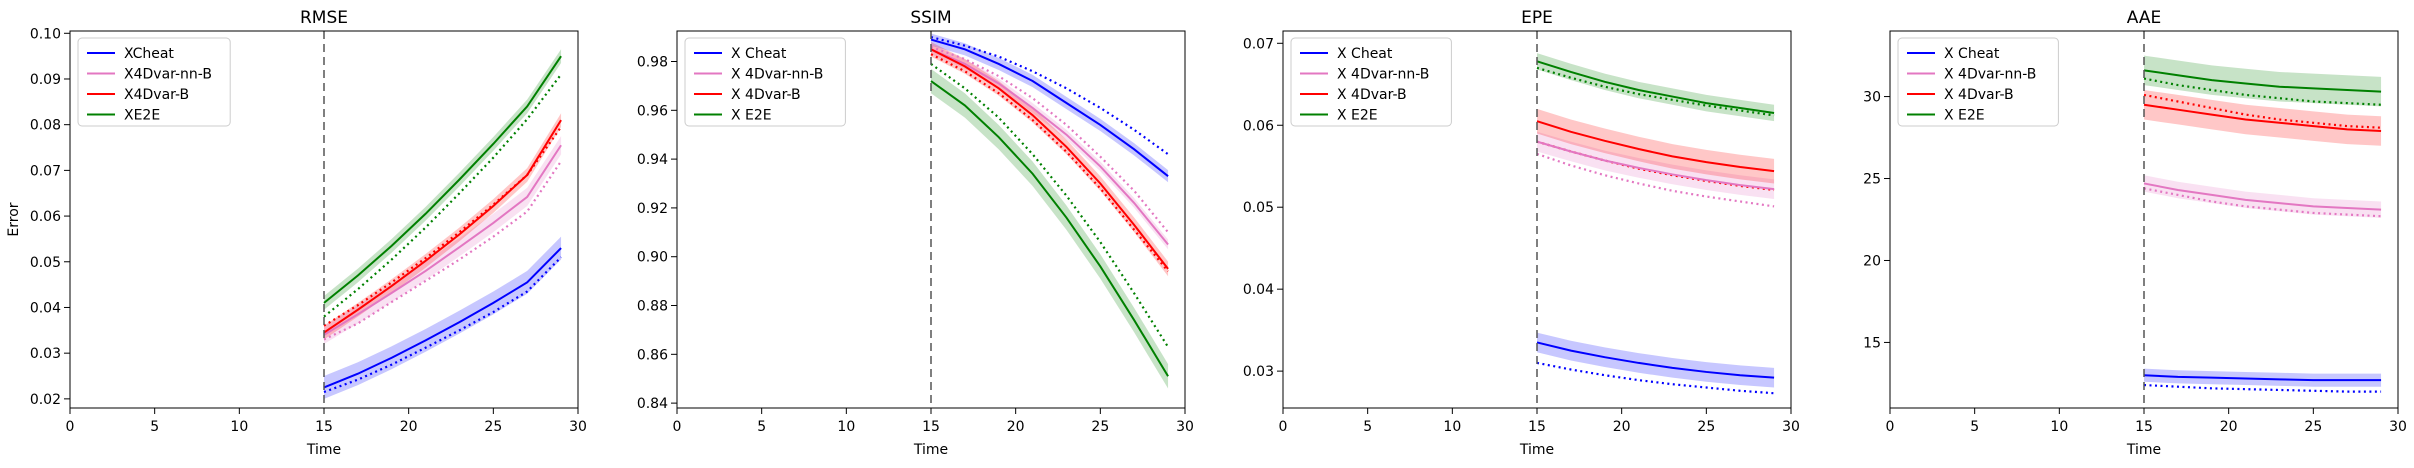  Describe the element at coordinates (930, 18) in the screenshot. I see `chart-title: SSIM` at that location.